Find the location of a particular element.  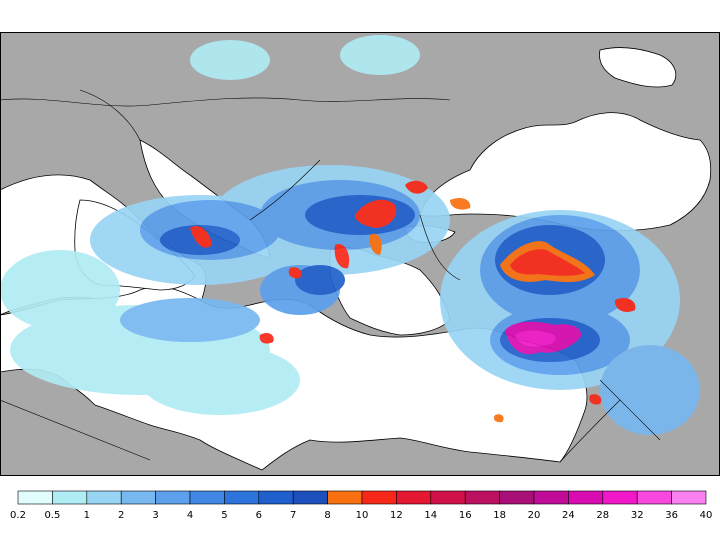

legend-label: 1 is located at coordinates (87, 515).